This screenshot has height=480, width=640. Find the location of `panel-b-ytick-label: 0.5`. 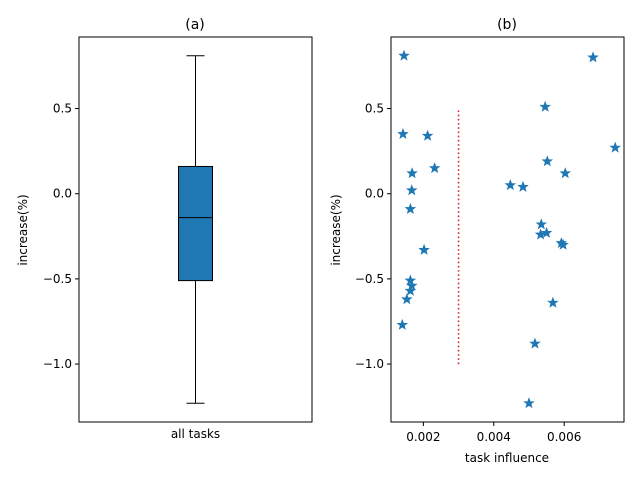

panel-b-ytick-label: 0.5 is located at coordinates (374, 109).